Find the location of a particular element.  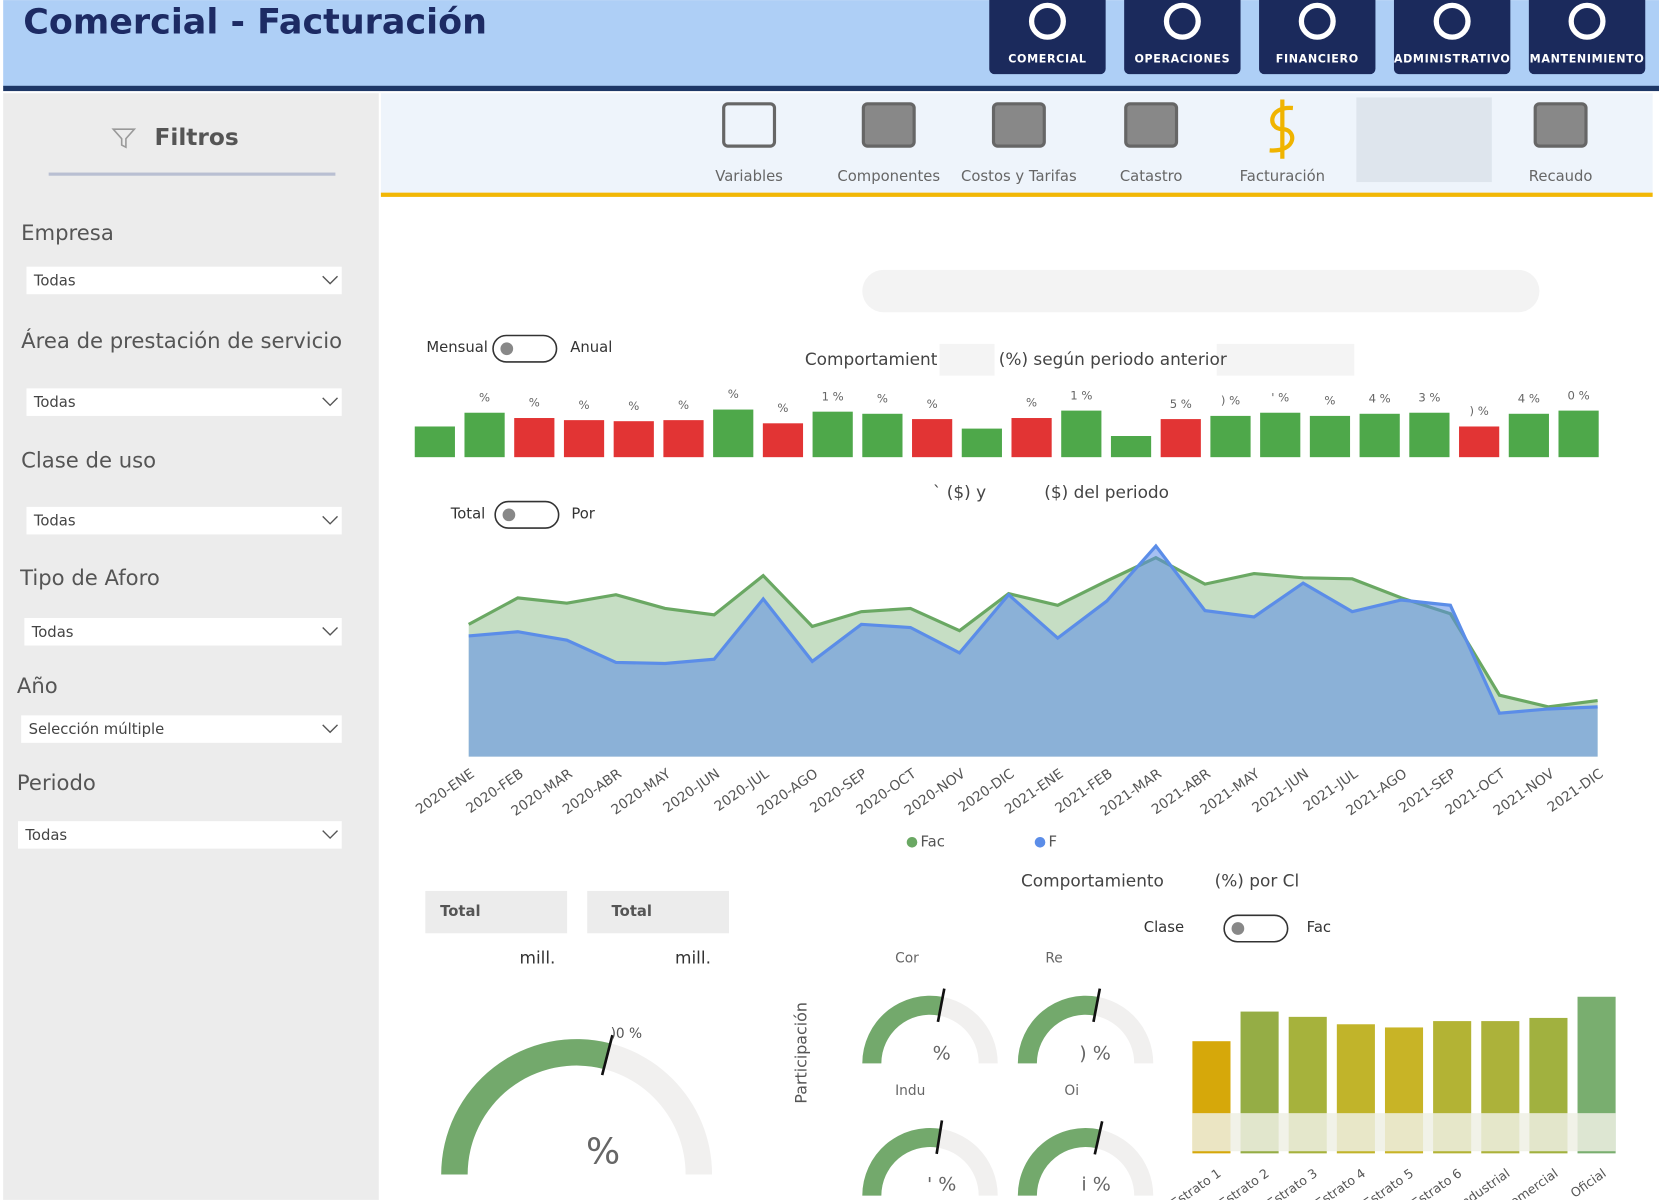

nav-label: OPERACIONES is located at coordinates (1182, 58).